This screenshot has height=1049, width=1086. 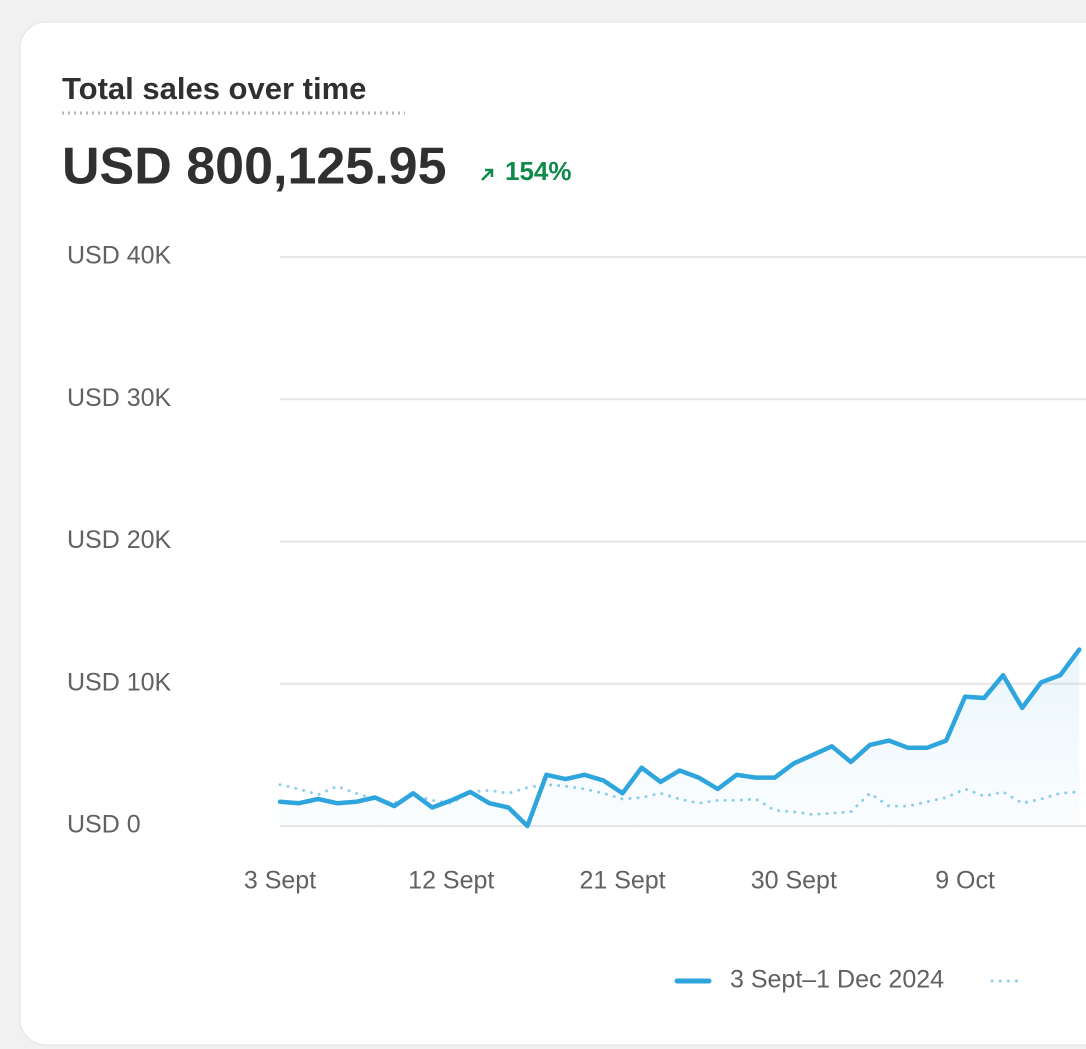 I want to click on y-tick-label: USD 0, so click(x=104, y=825).